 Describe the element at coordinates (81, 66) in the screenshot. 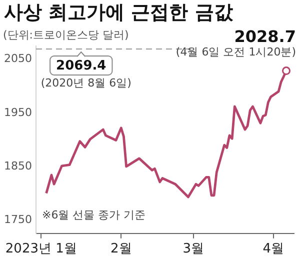

I see `ref-line-label: 2069.4` at that location.